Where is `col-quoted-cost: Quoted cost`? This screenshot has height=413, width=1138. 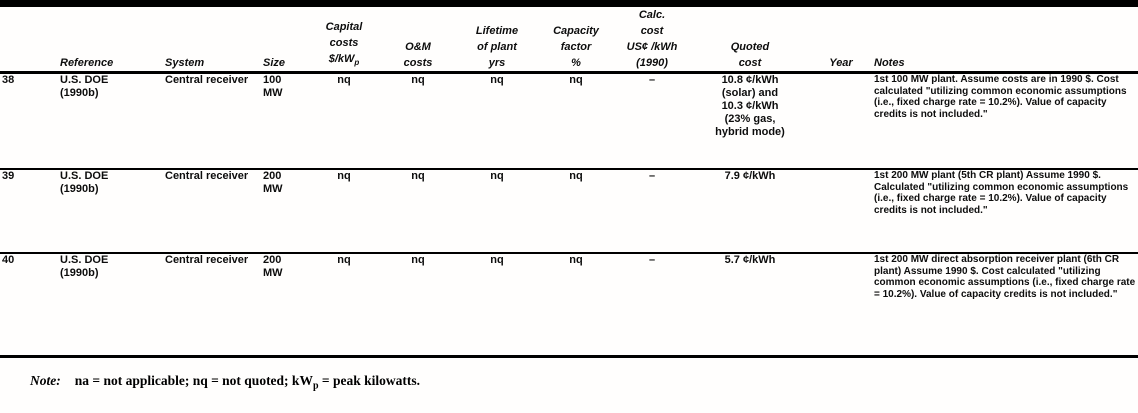 col-quoted-cost: Quoted cost is located at coordinates (750, 38).